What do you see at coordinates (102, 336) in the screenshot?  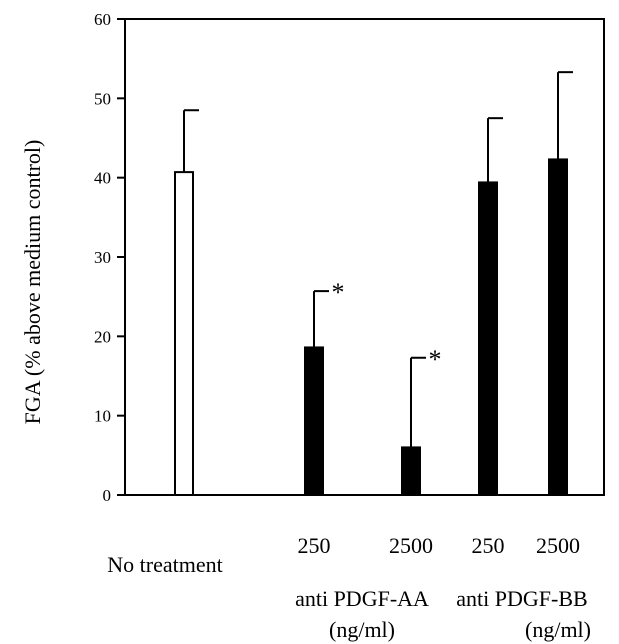 I see `y-tick-label: 20` at bounding box center [102, 336].